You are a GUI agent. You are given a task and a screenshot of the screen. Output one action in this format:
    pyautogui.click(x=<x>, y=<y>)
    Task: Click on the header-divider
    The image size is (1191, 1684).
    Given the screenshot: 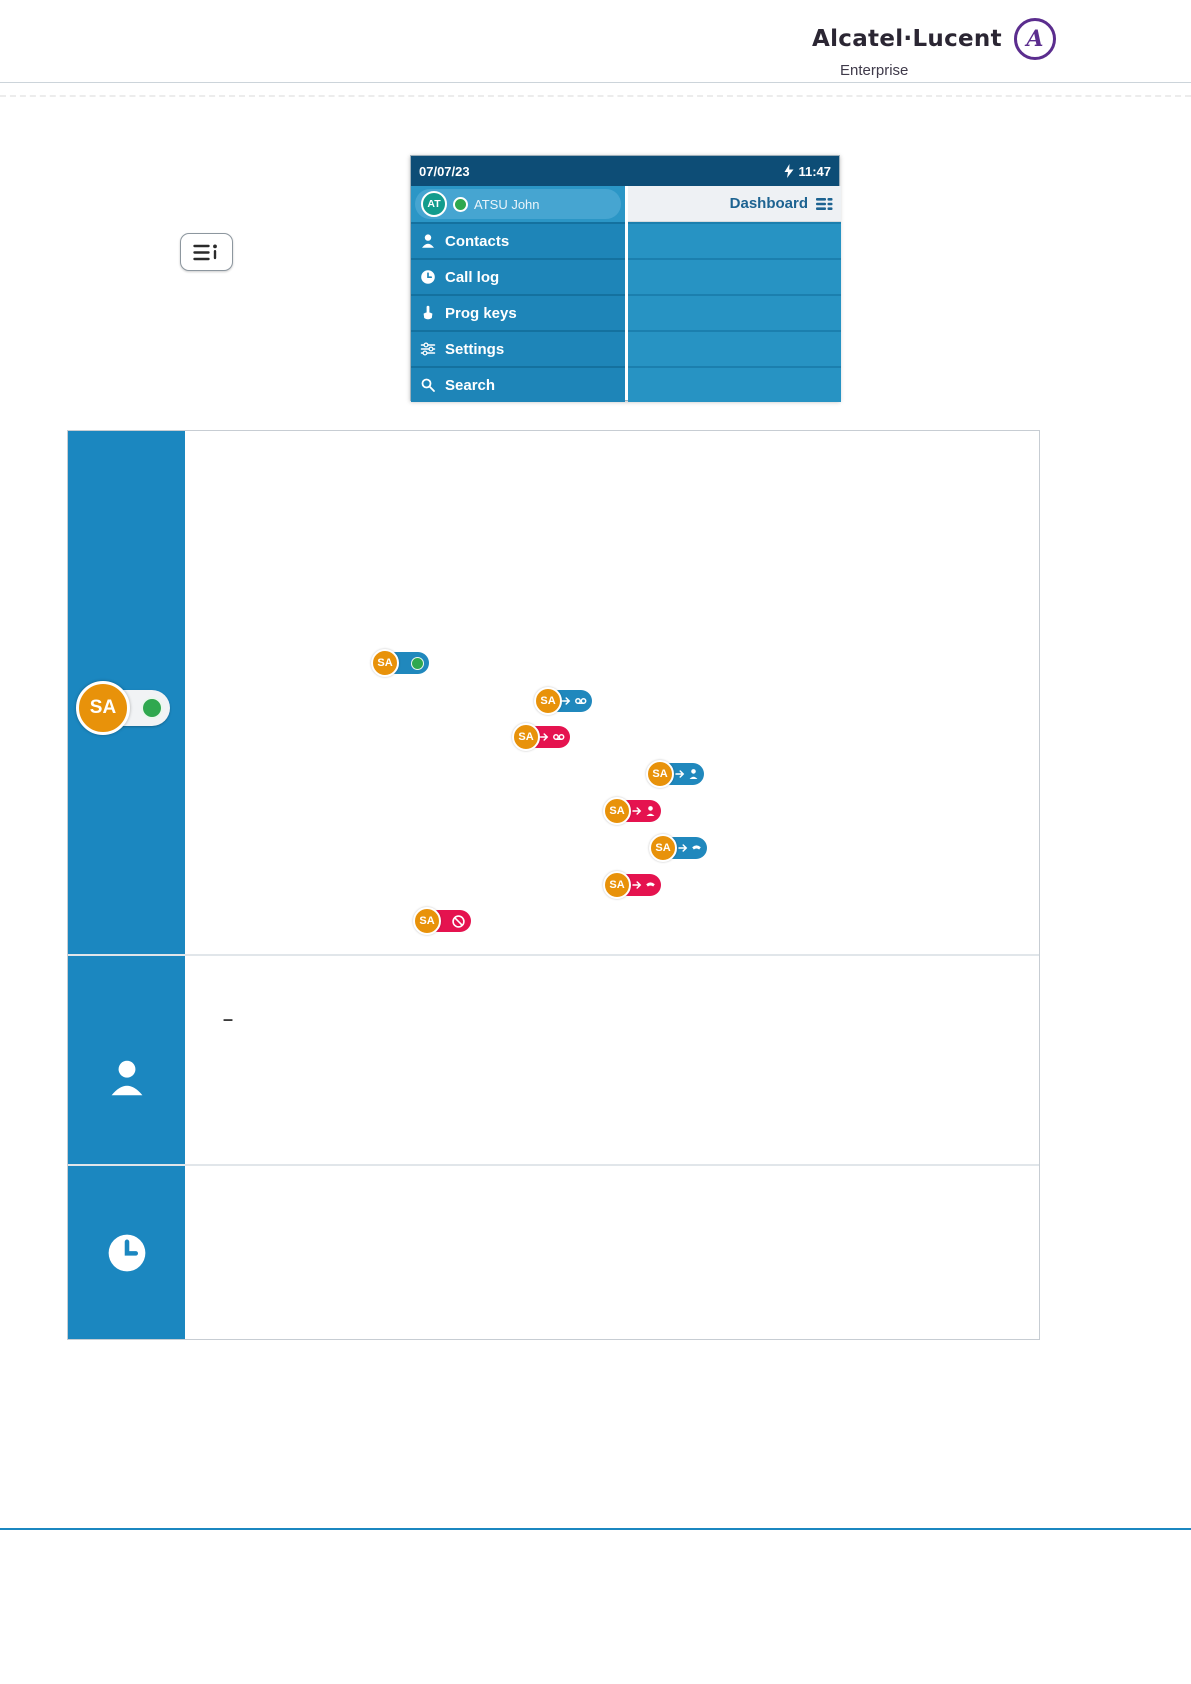 What is the action you would take?
    pyautogui.click(x=595, y=82)
    